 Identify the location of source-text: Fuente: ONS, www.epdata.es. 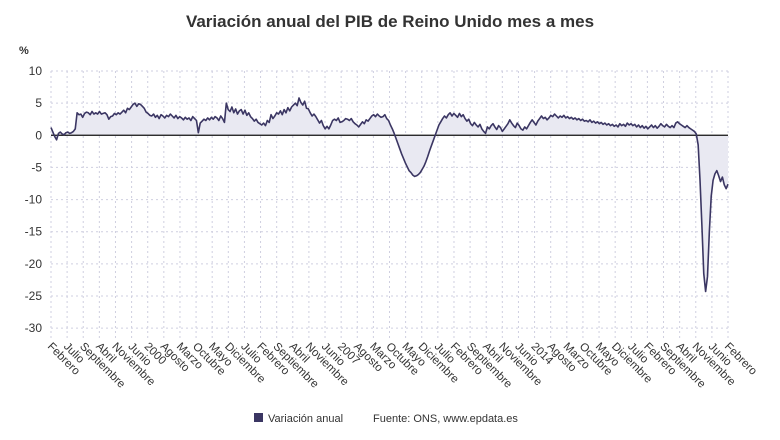
(445, 419).